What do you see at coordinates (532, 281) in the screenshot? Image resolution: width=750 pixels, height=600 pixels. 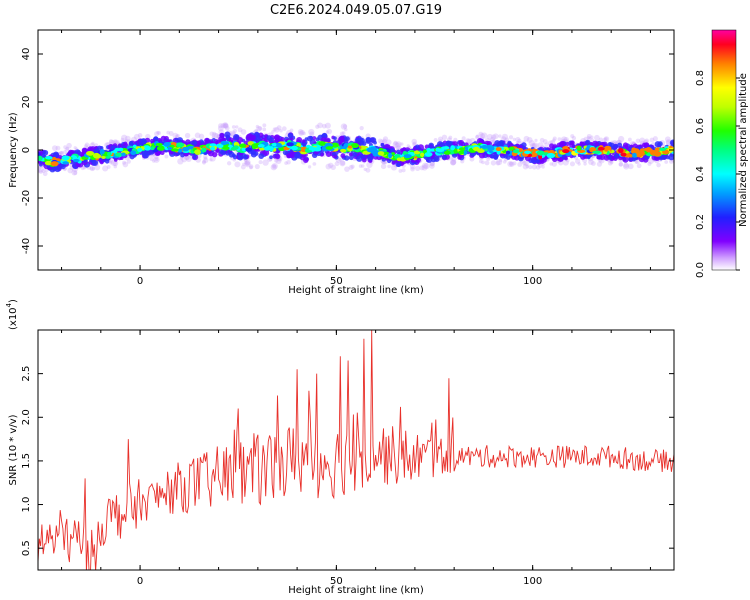 I see `x-tick-label: 100` at bounding box center [532, 281].